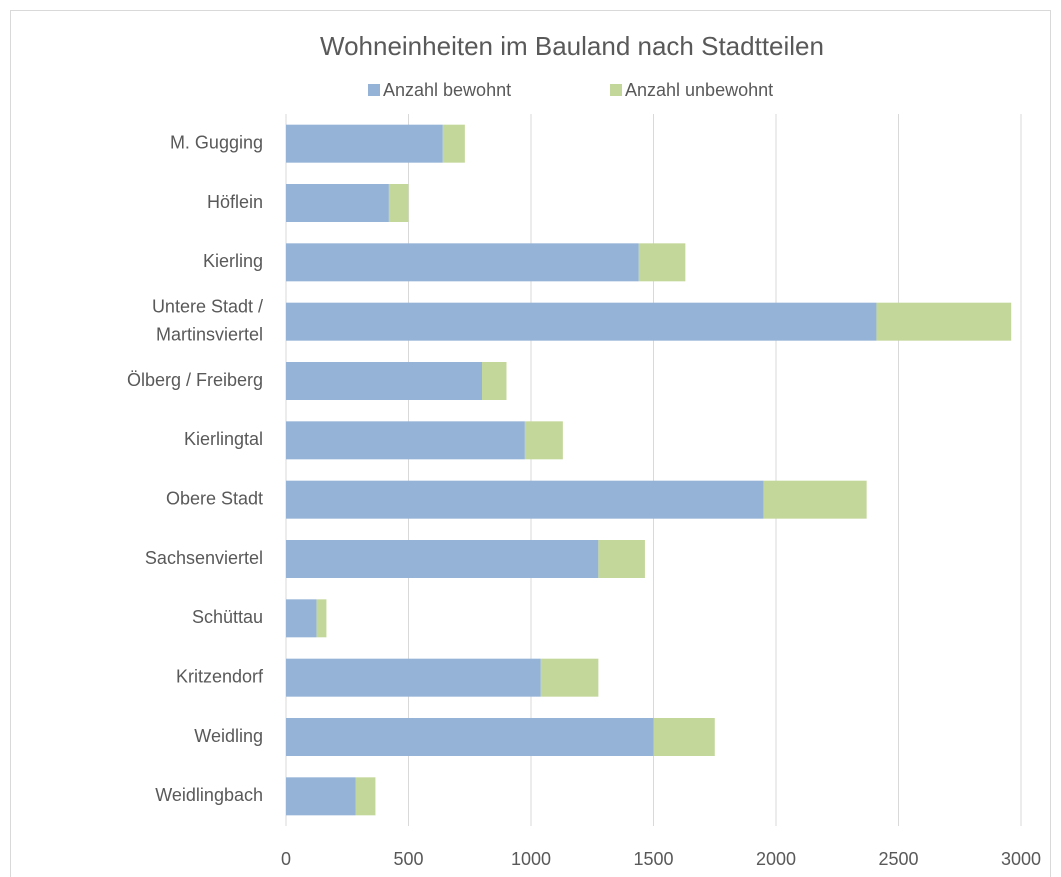 The height and width of the screenshot is (877, 1061). I want to click on y-tick-label: Weidling, so click(228, 736).